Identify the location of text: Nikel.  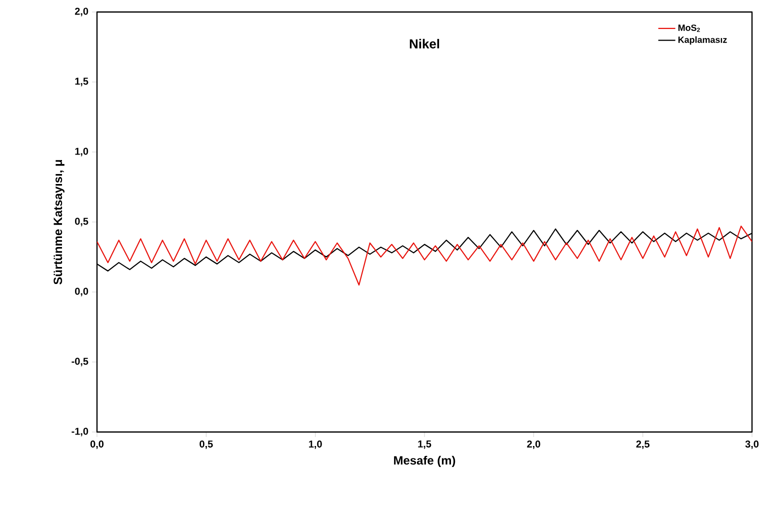
(425, 43).